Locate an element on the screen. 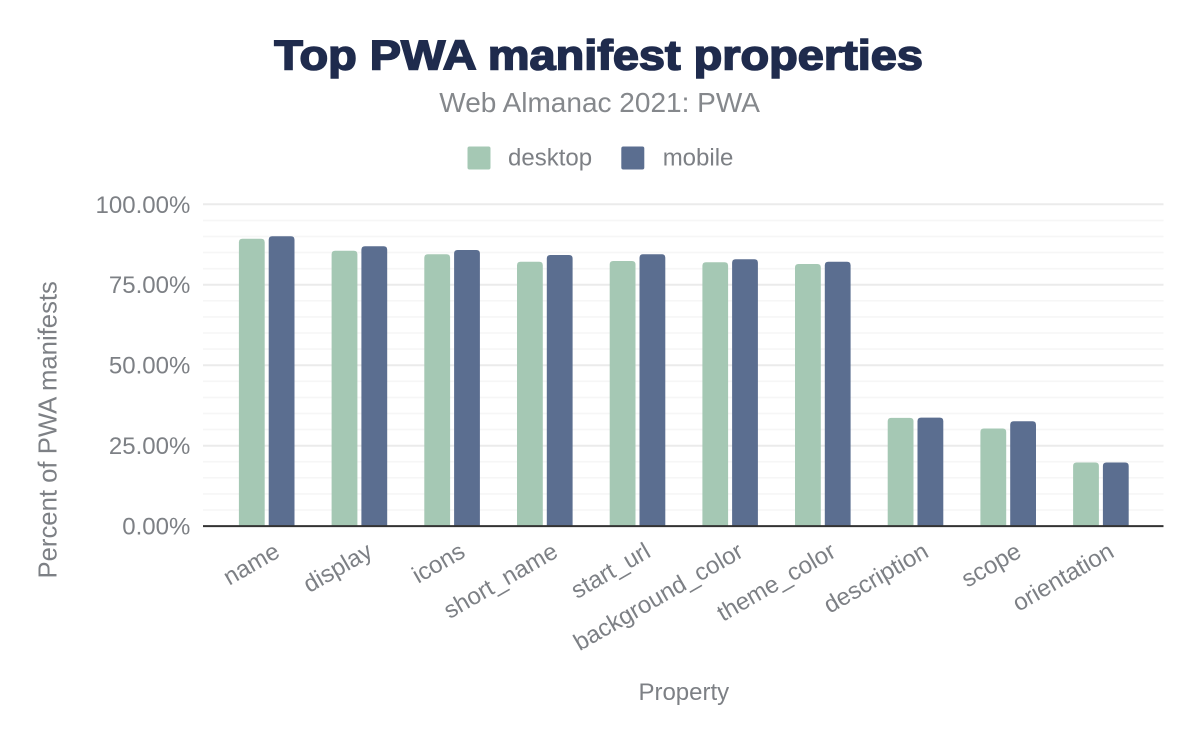 Image resolution: width=1200 pixels, height=747 pixels. svg-text: 0.00% is located at coordinates (156, 527).